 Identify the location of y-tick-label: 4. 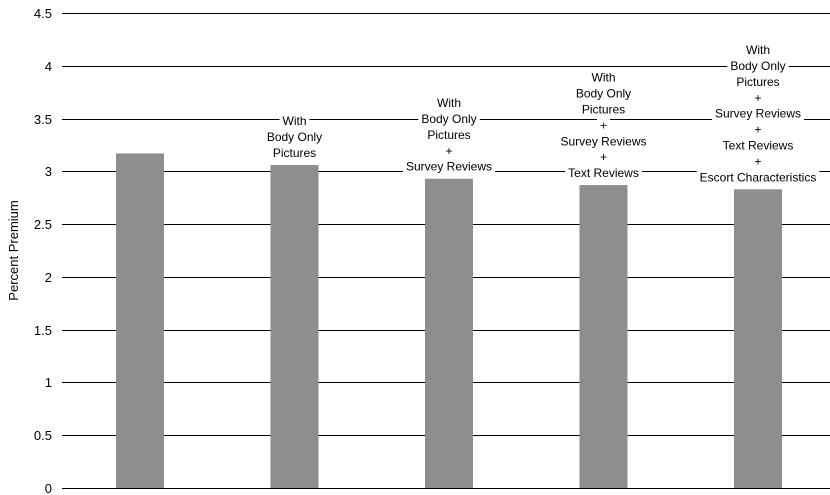
(48, 66).